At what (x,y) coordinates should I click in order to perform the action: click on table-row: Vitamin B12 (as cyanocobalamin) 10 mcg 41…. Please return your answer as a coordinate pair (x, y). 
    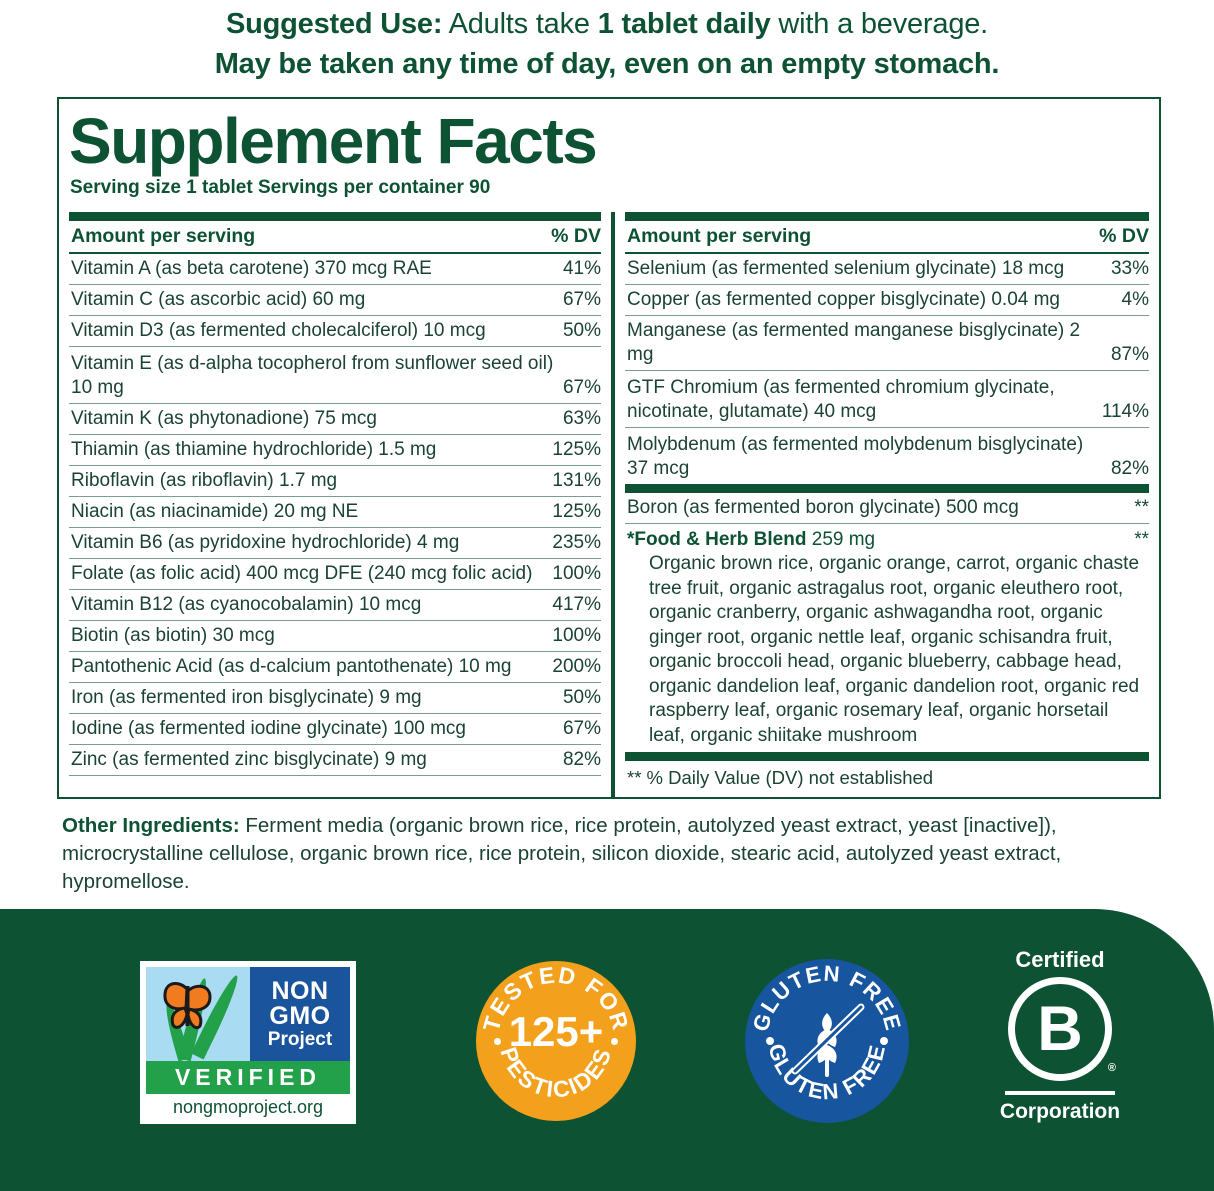
    Looking at the image, I should click on (335, 605).